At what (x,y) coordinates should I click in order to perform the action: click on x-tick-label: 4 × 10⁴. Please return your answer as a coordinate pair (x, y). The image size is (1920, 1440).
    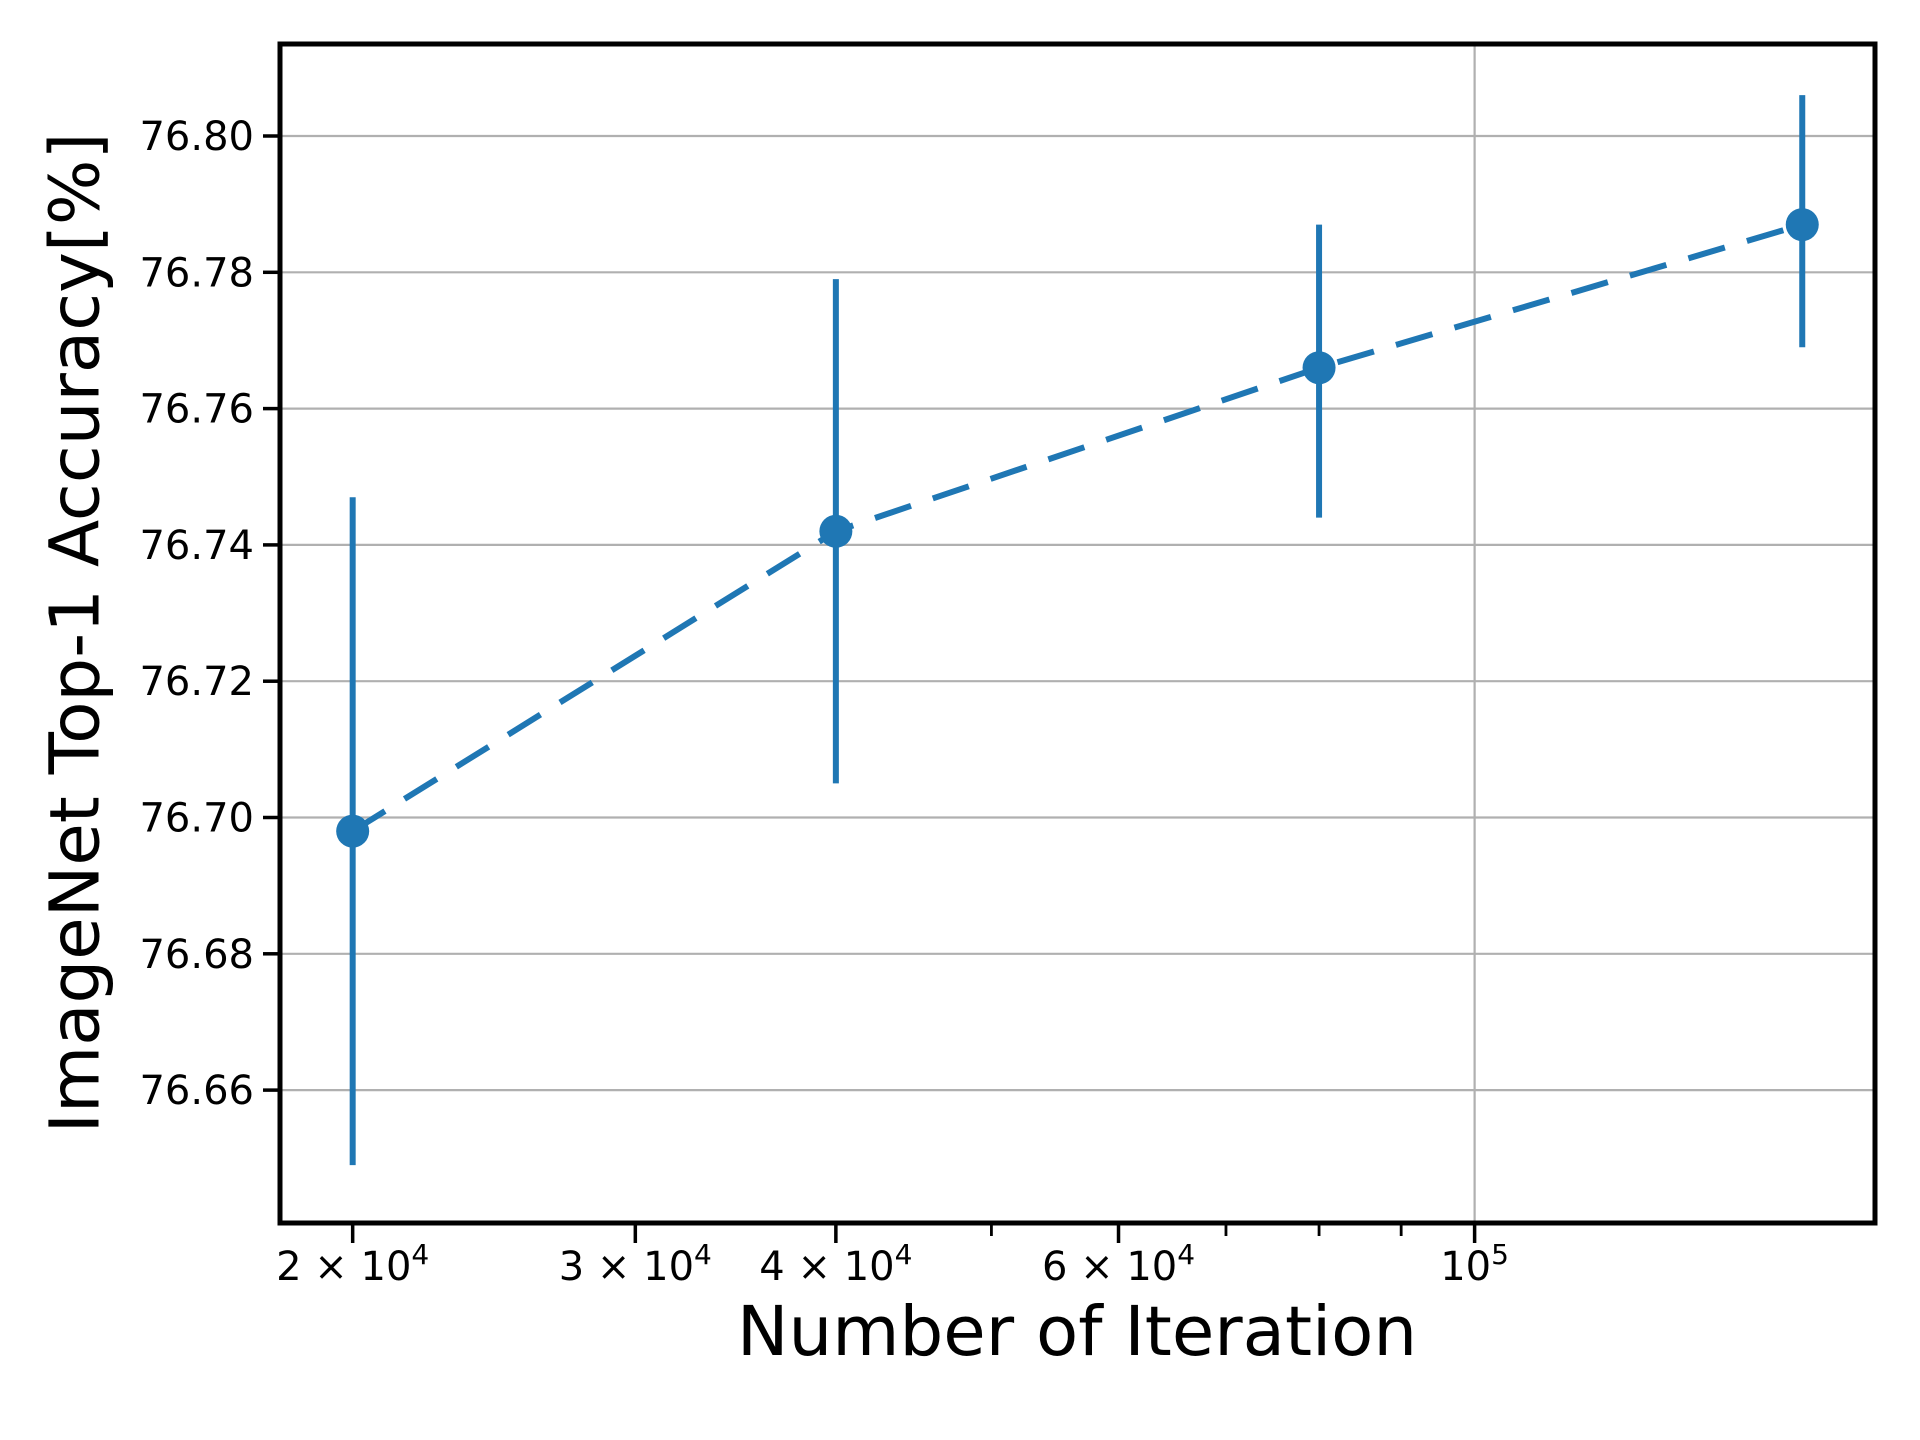
    Looking at the image, I should click on (835, 1264).